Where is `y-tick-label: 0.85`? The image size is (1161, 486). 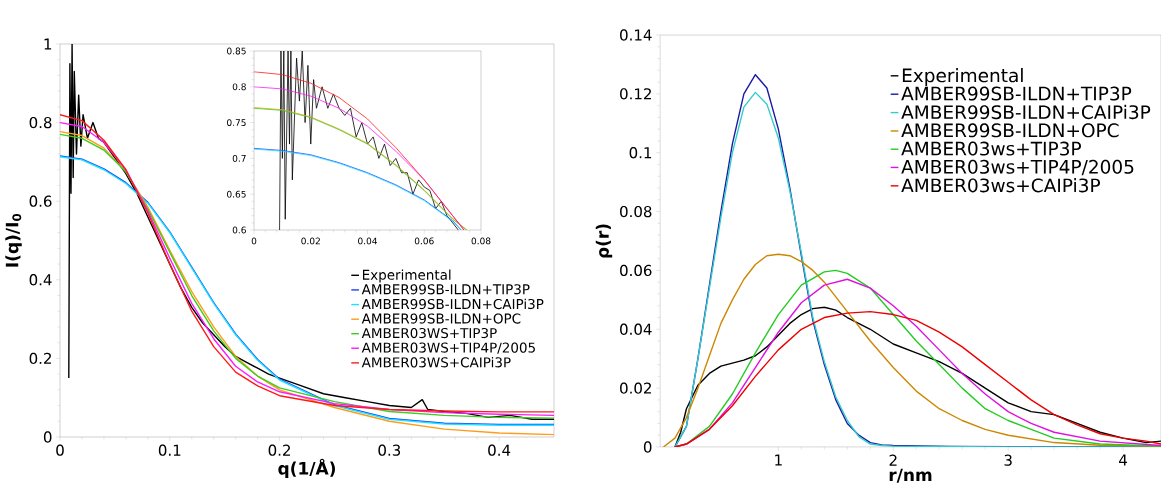
y-tick-label: 0.85 is located at coordinates (236, 51).